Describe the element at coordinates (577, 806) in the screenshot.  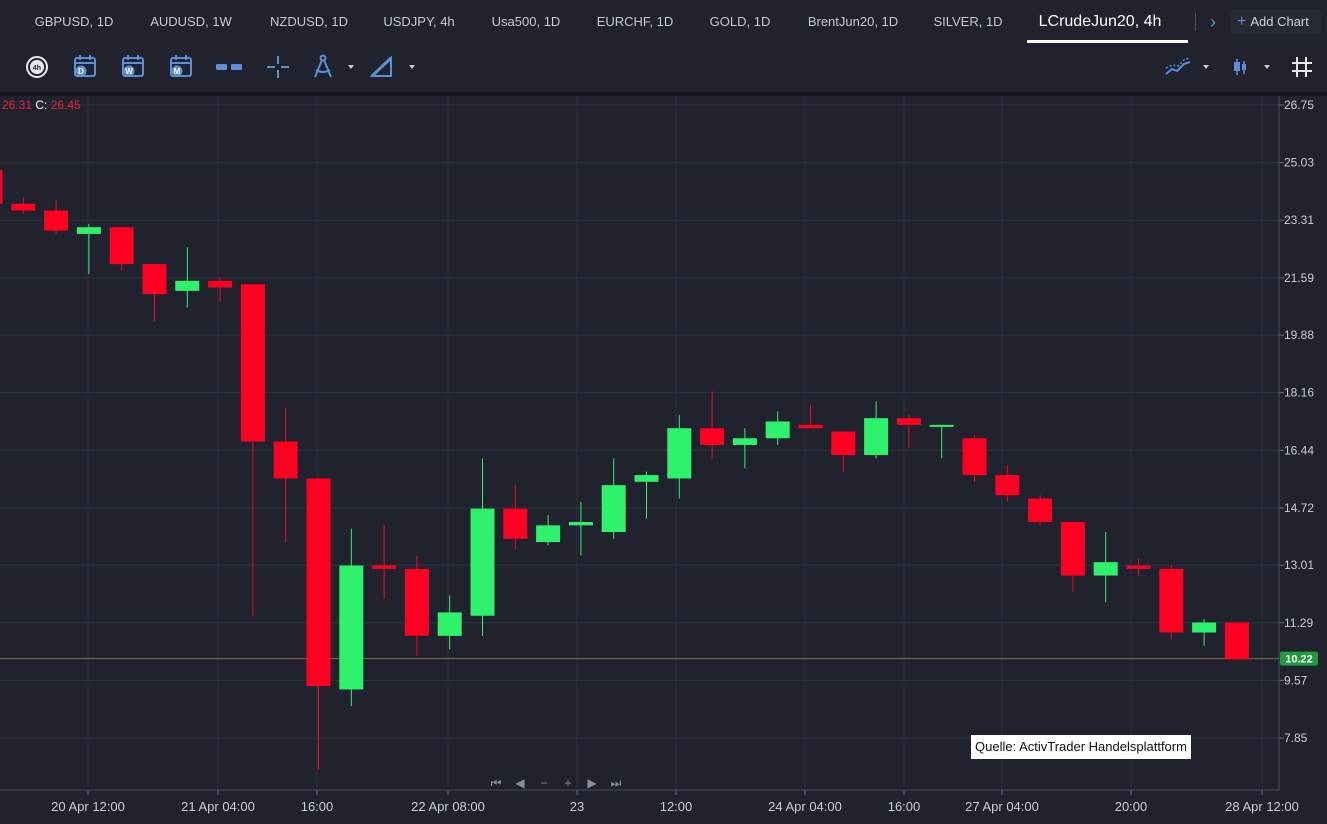
I see `x-tick-label: 23` at that location.